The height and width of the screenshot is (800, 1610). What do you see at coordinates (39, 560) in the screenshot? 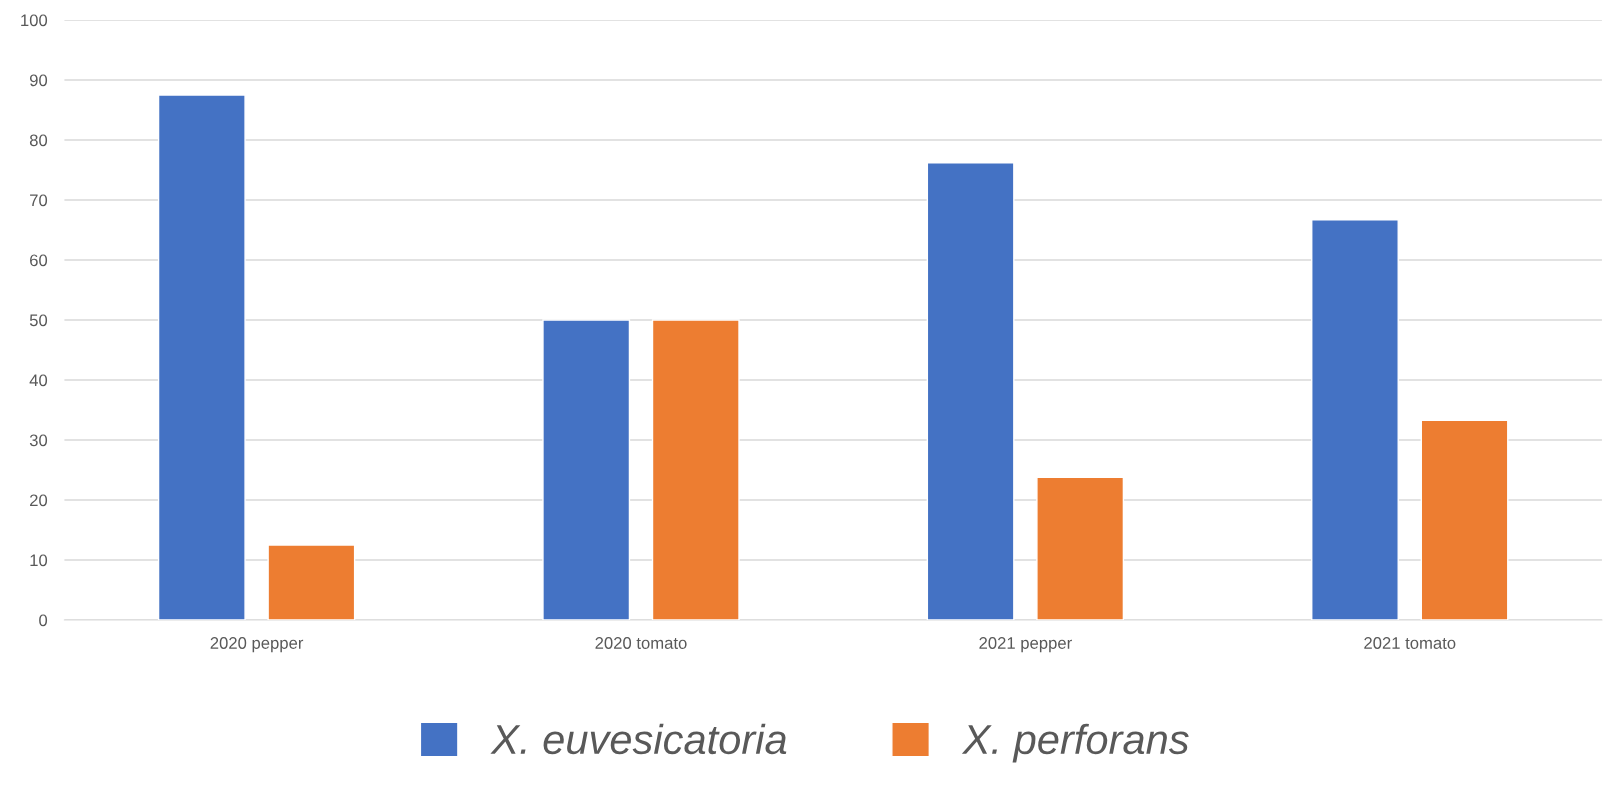
I see `y-tick-label: 10` at bounding box center [39, 560].